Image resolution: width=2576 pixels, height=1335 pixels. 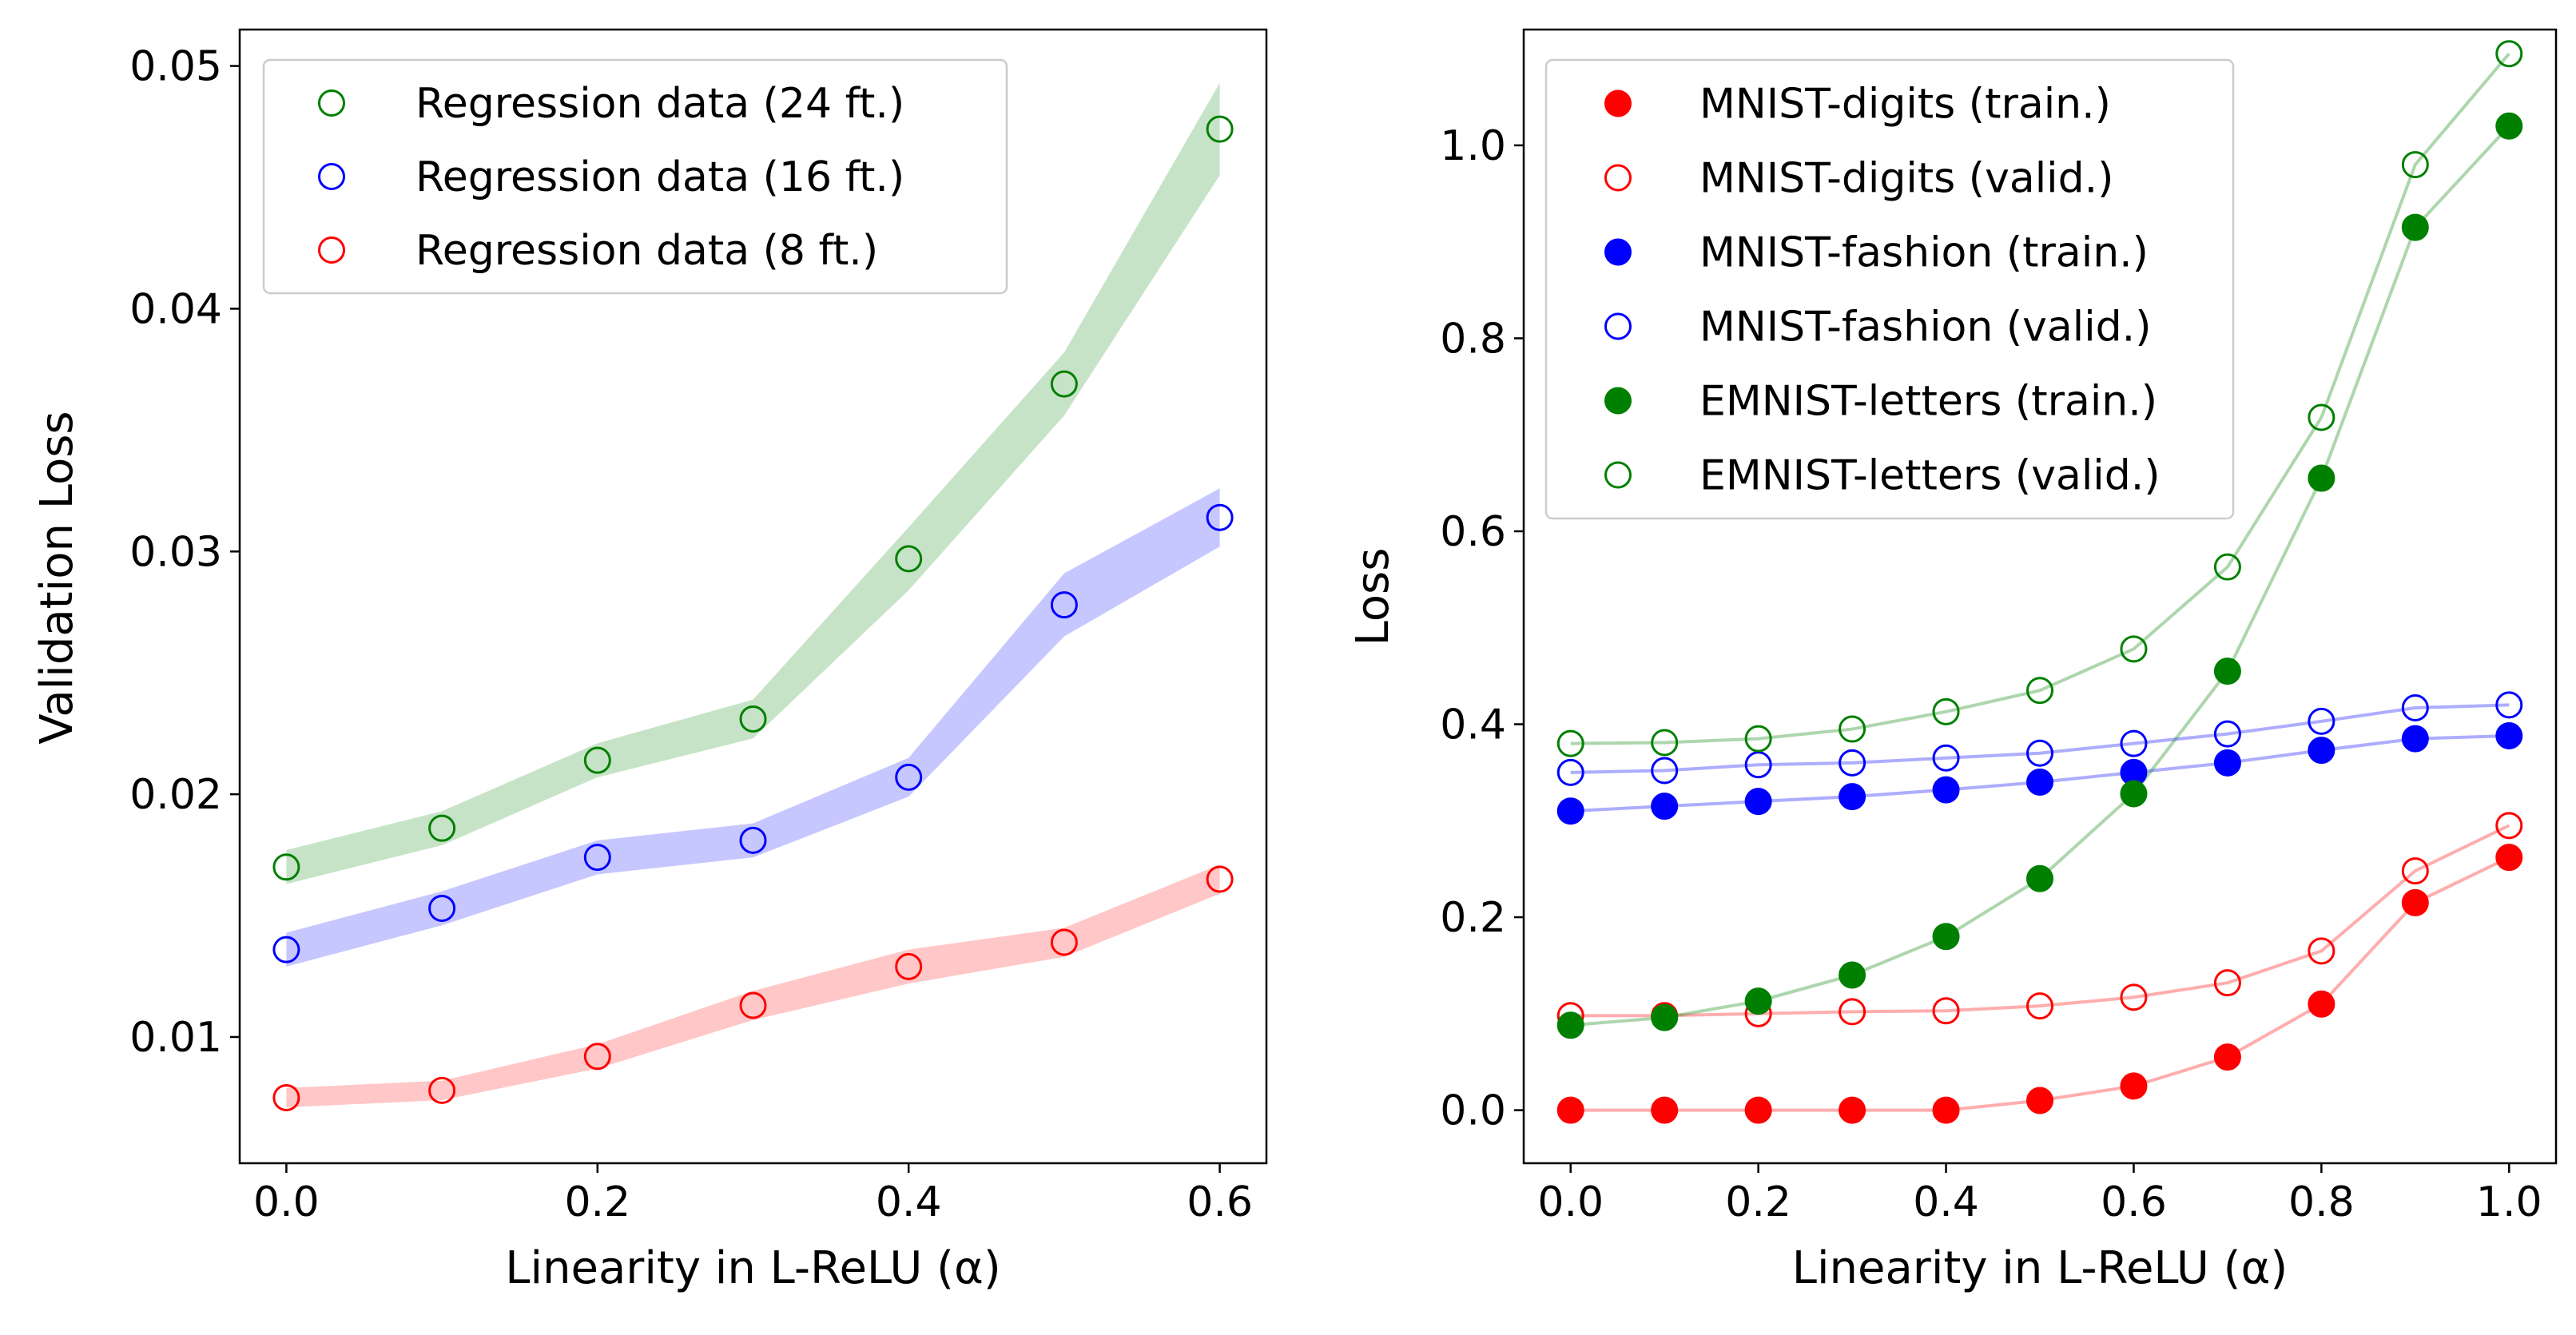 What do you see at coordinates (1924, 253) in the screenshot?
I see `legend-label-mnist-fashion-train: MNIST-fashion (train.)` at bounding box center [1924, 253].